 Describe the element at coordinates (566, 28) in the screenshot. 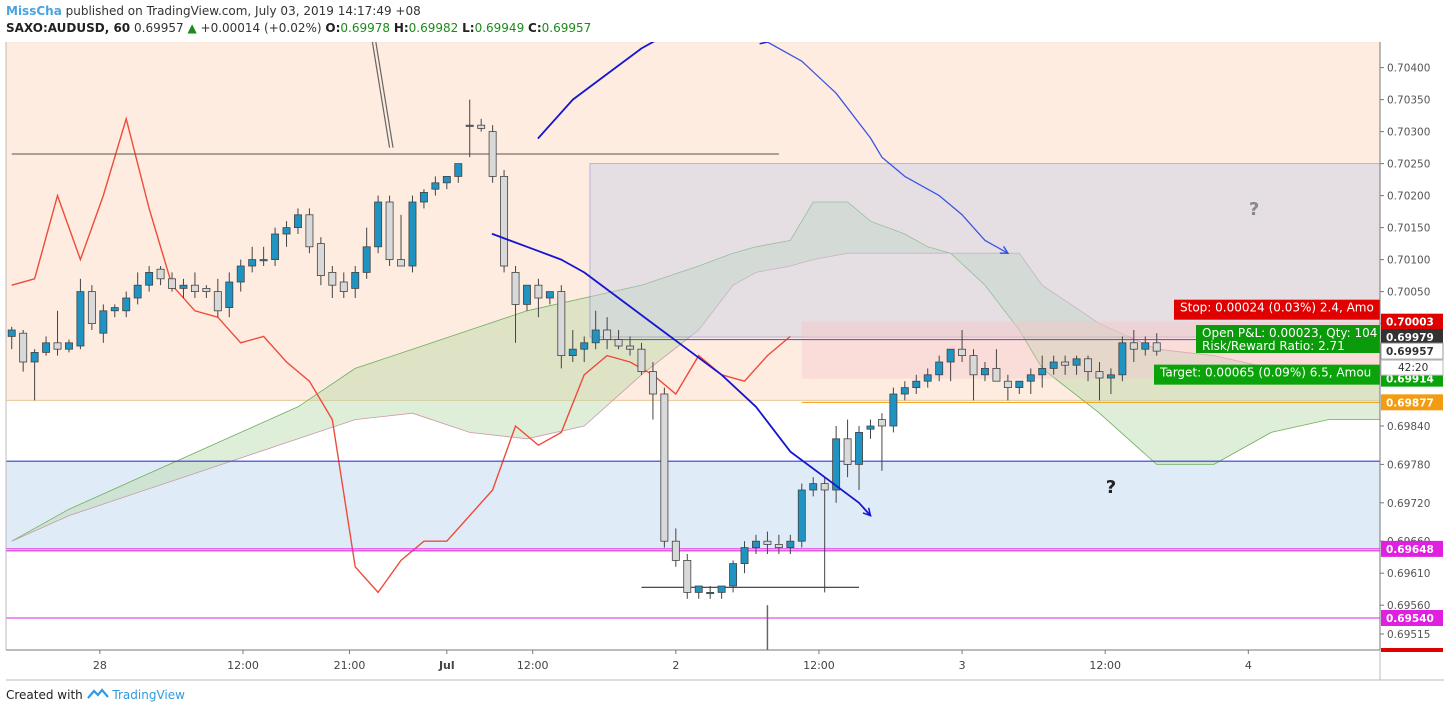

I see `close-value: 0.69957` at that location.